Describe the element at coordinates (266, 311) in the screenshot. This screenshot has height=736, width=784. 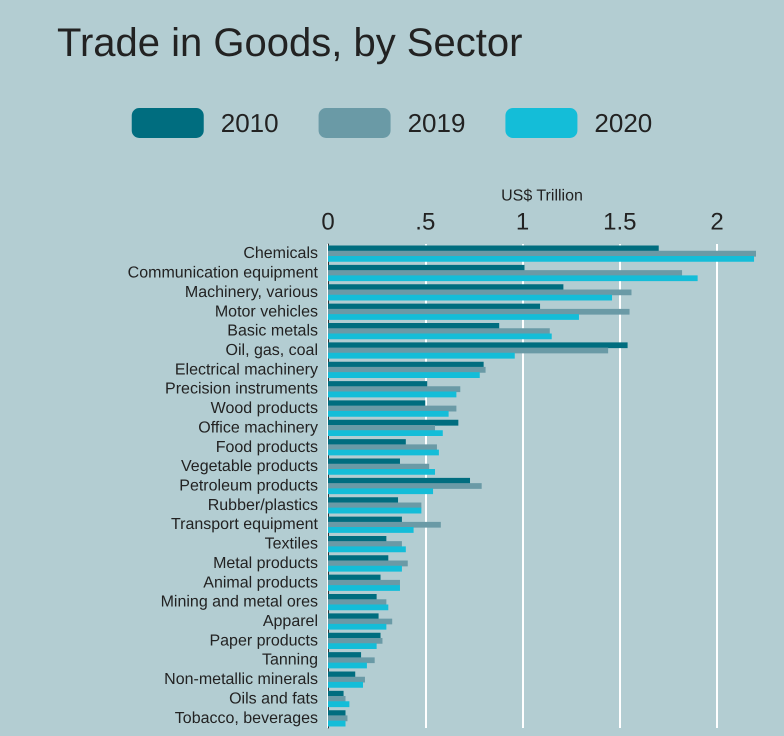
I see `y-tick-label: Motor vehicles` at that location.